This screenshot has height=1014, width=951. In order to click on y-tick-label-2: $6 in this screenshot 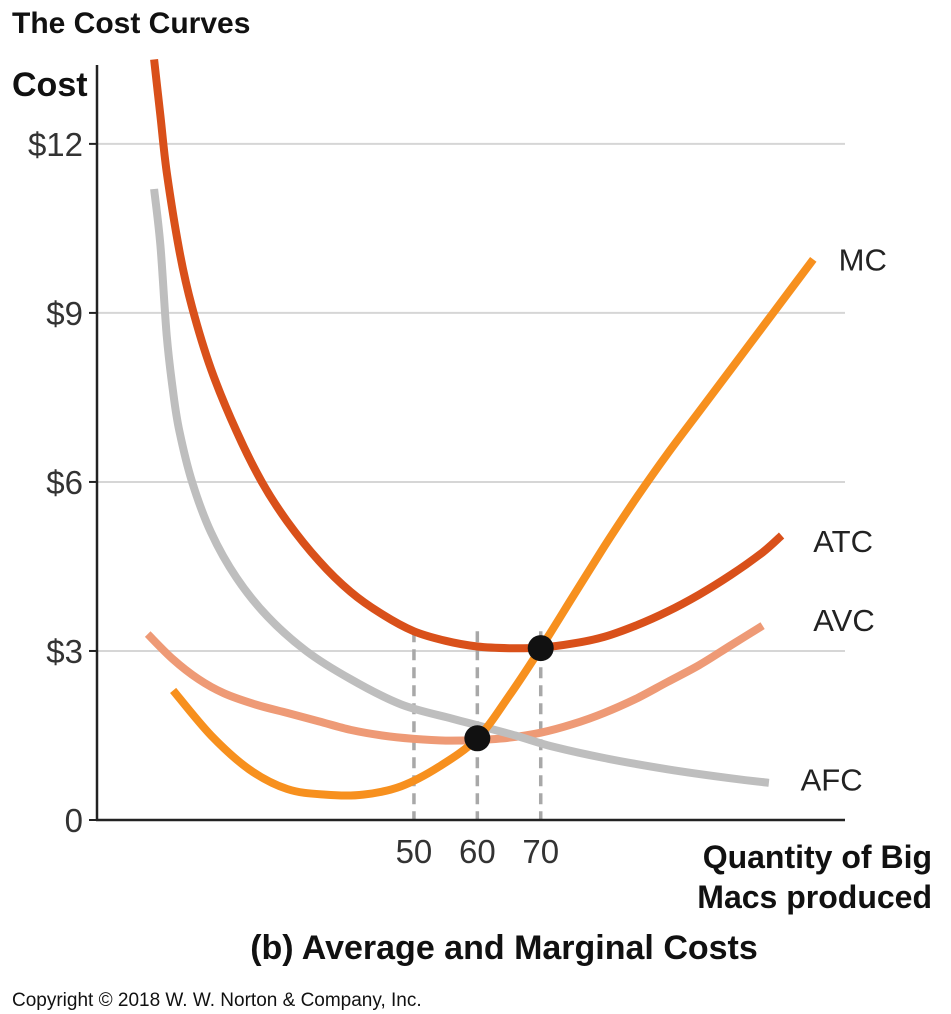, I will do `click(64, 482)`.